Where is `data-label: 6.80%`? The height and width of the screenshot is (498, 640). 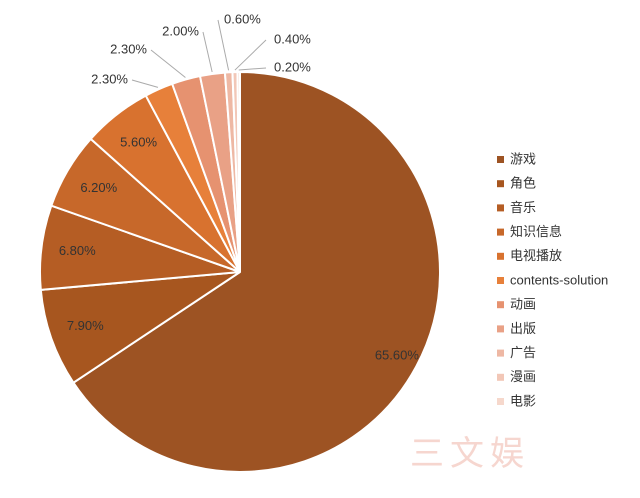 data-label: 6.80% is located at coordinates (77, 250).